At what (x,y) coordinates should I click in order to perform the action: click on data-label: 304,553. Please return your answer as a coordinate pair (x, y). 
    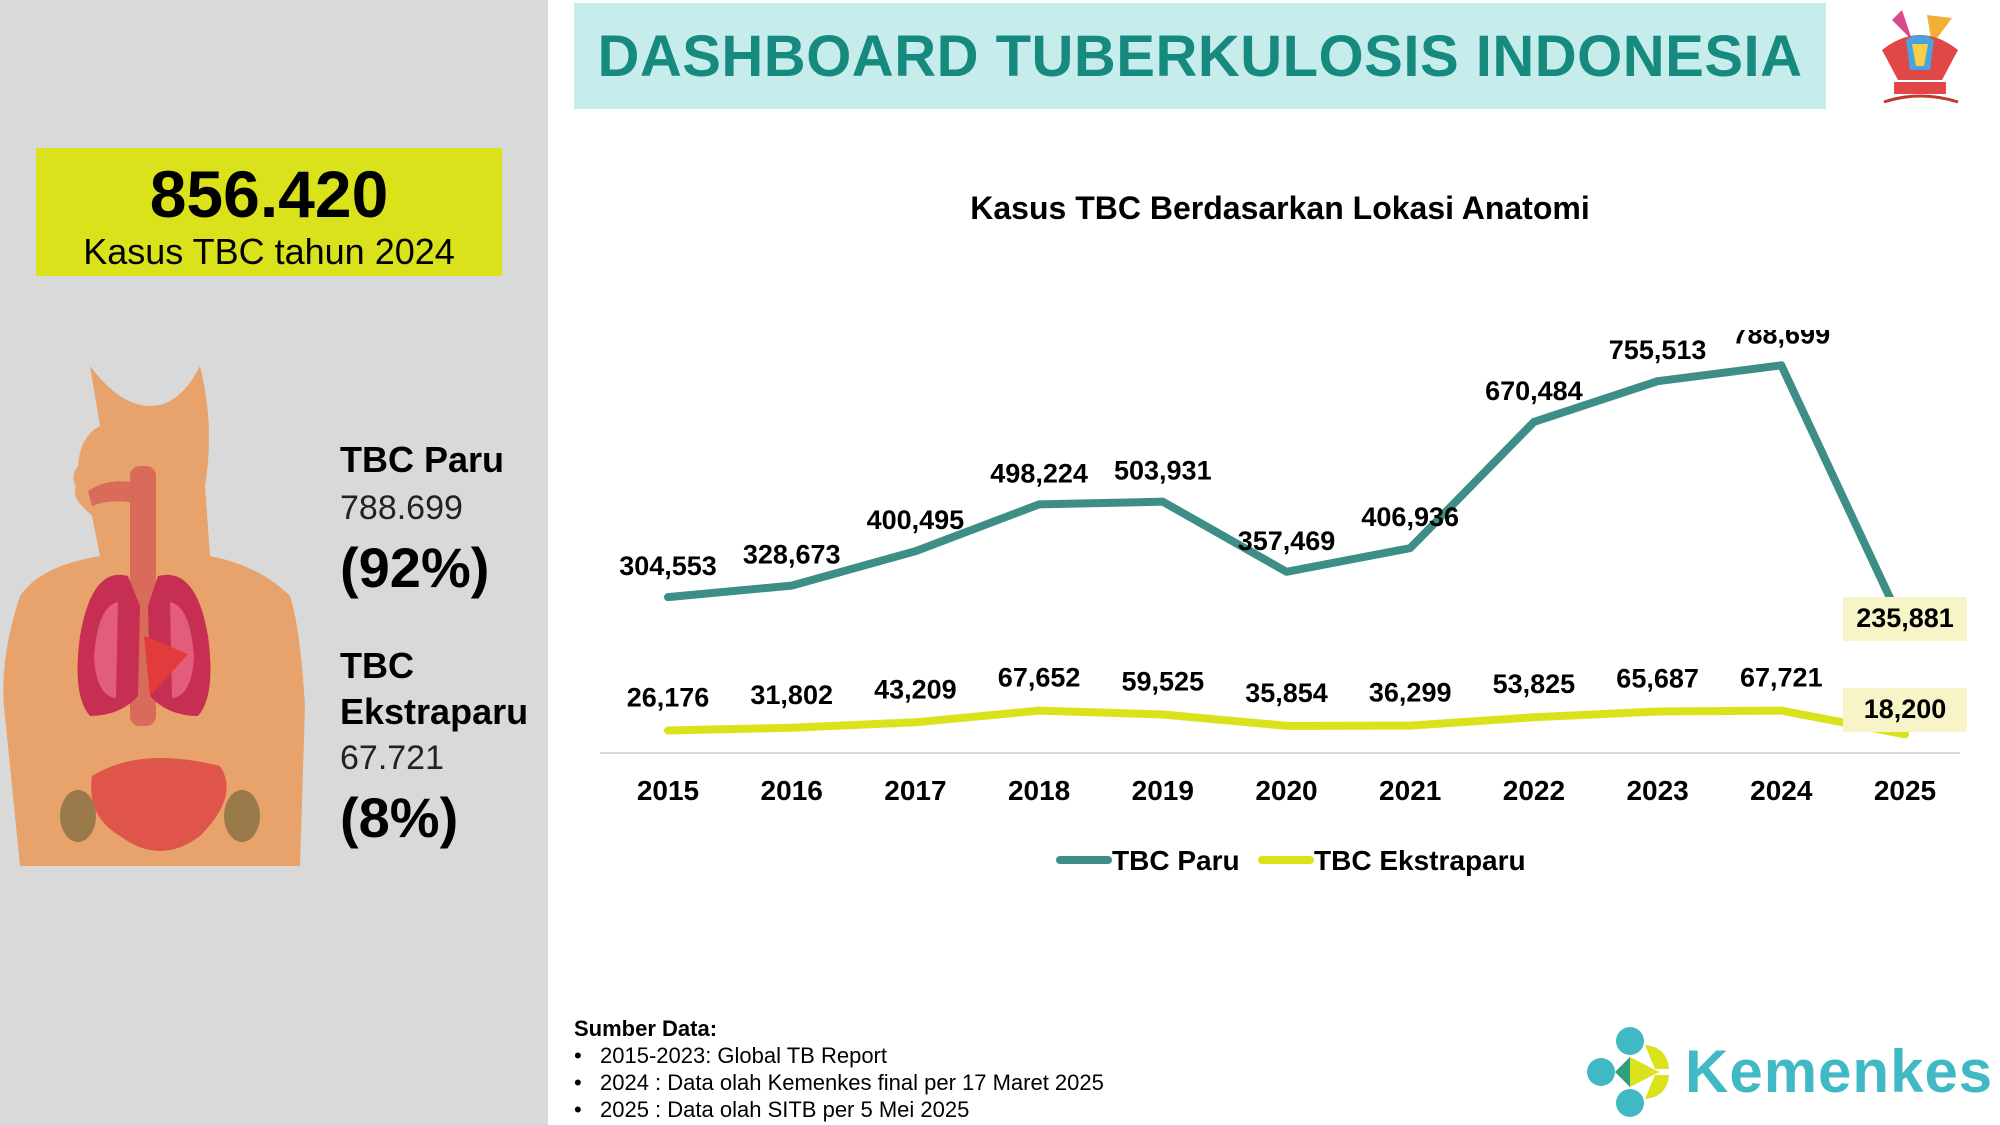
    Looking at the image, I should click on (668, 566).